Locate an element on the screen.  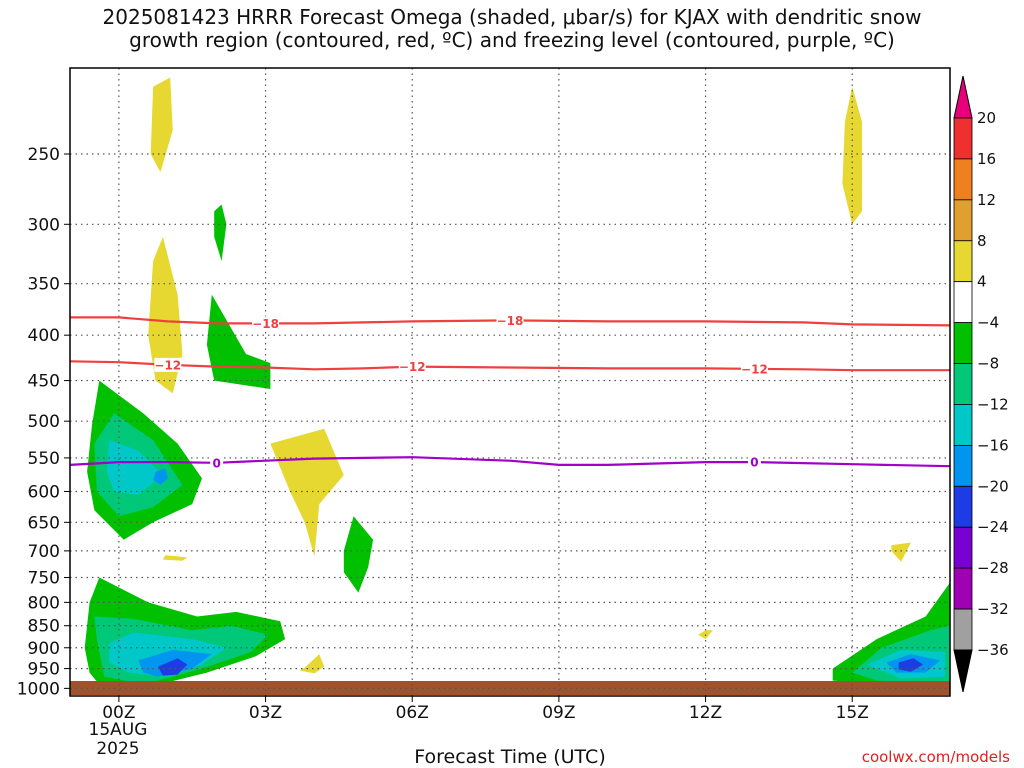
ytick-300: 300 is located at coordinates (44, 225).